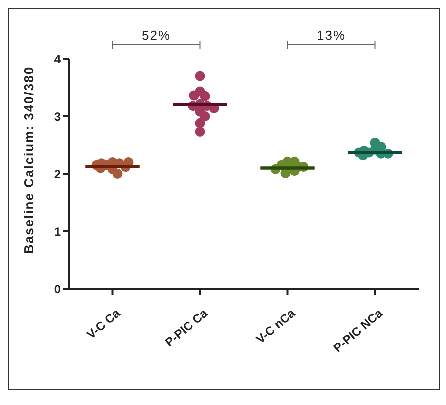  I want to click on y-tick-label: 3, so click(58, 117).